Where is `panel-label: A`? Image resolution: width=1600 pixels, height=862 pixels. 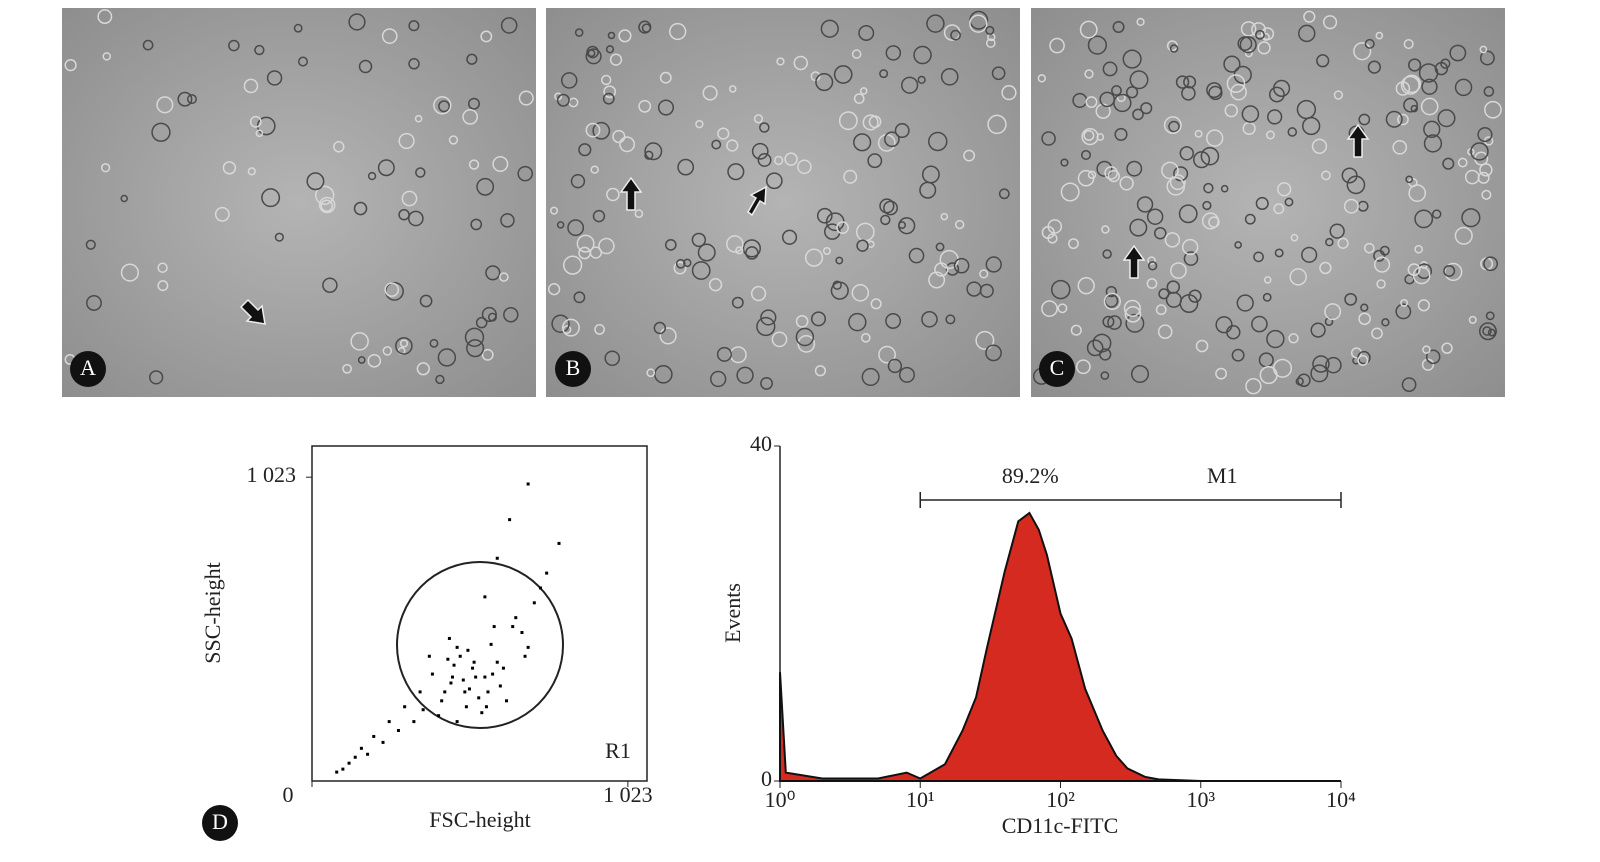 panel-label: A is located at coordinates (88, 367).